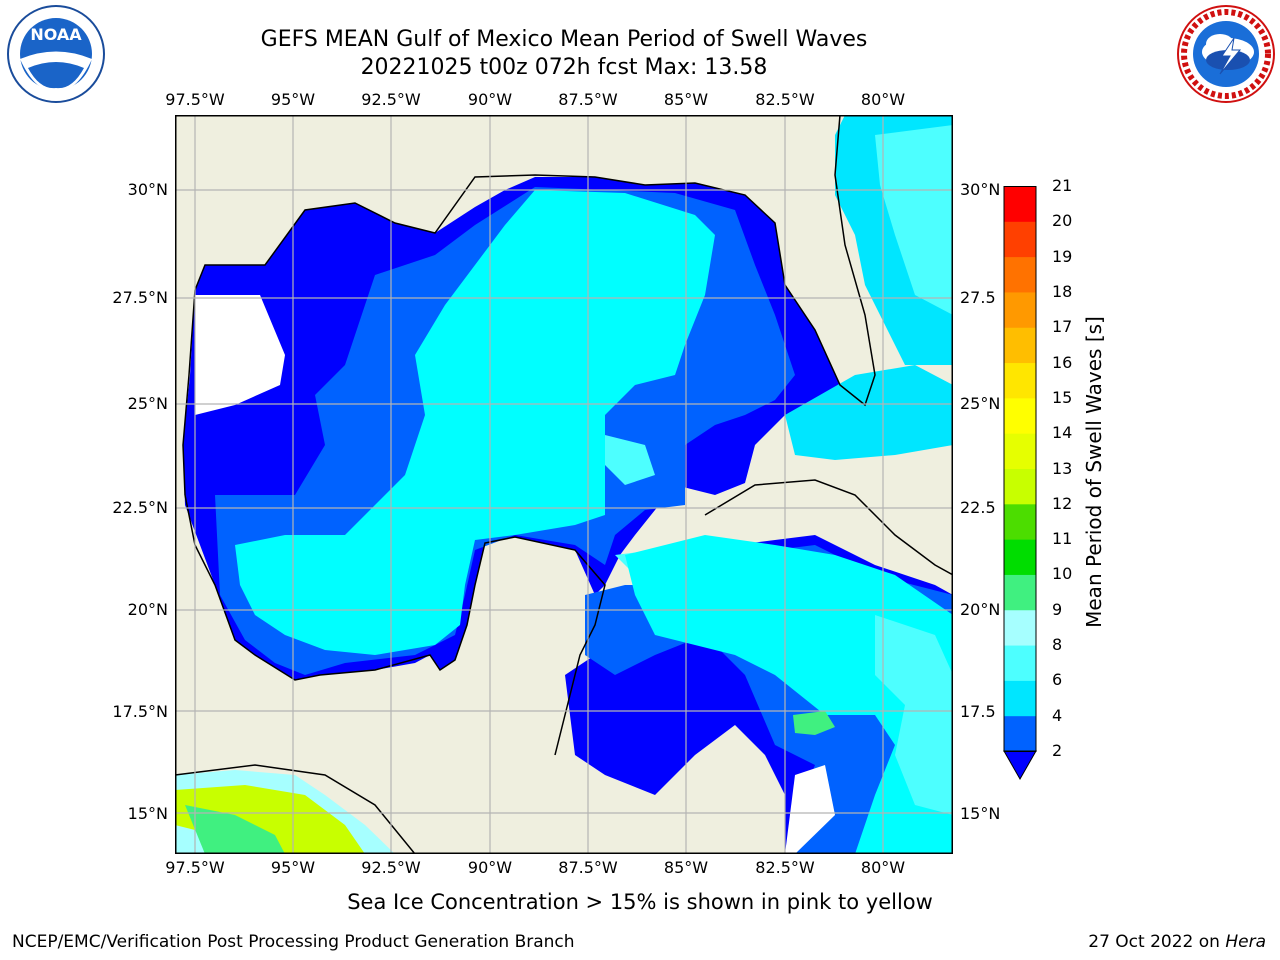  Describe the element at coordinates (490, 867) in the screenshot. I see `lon-tick-bottom-3: 90°W` at that location.